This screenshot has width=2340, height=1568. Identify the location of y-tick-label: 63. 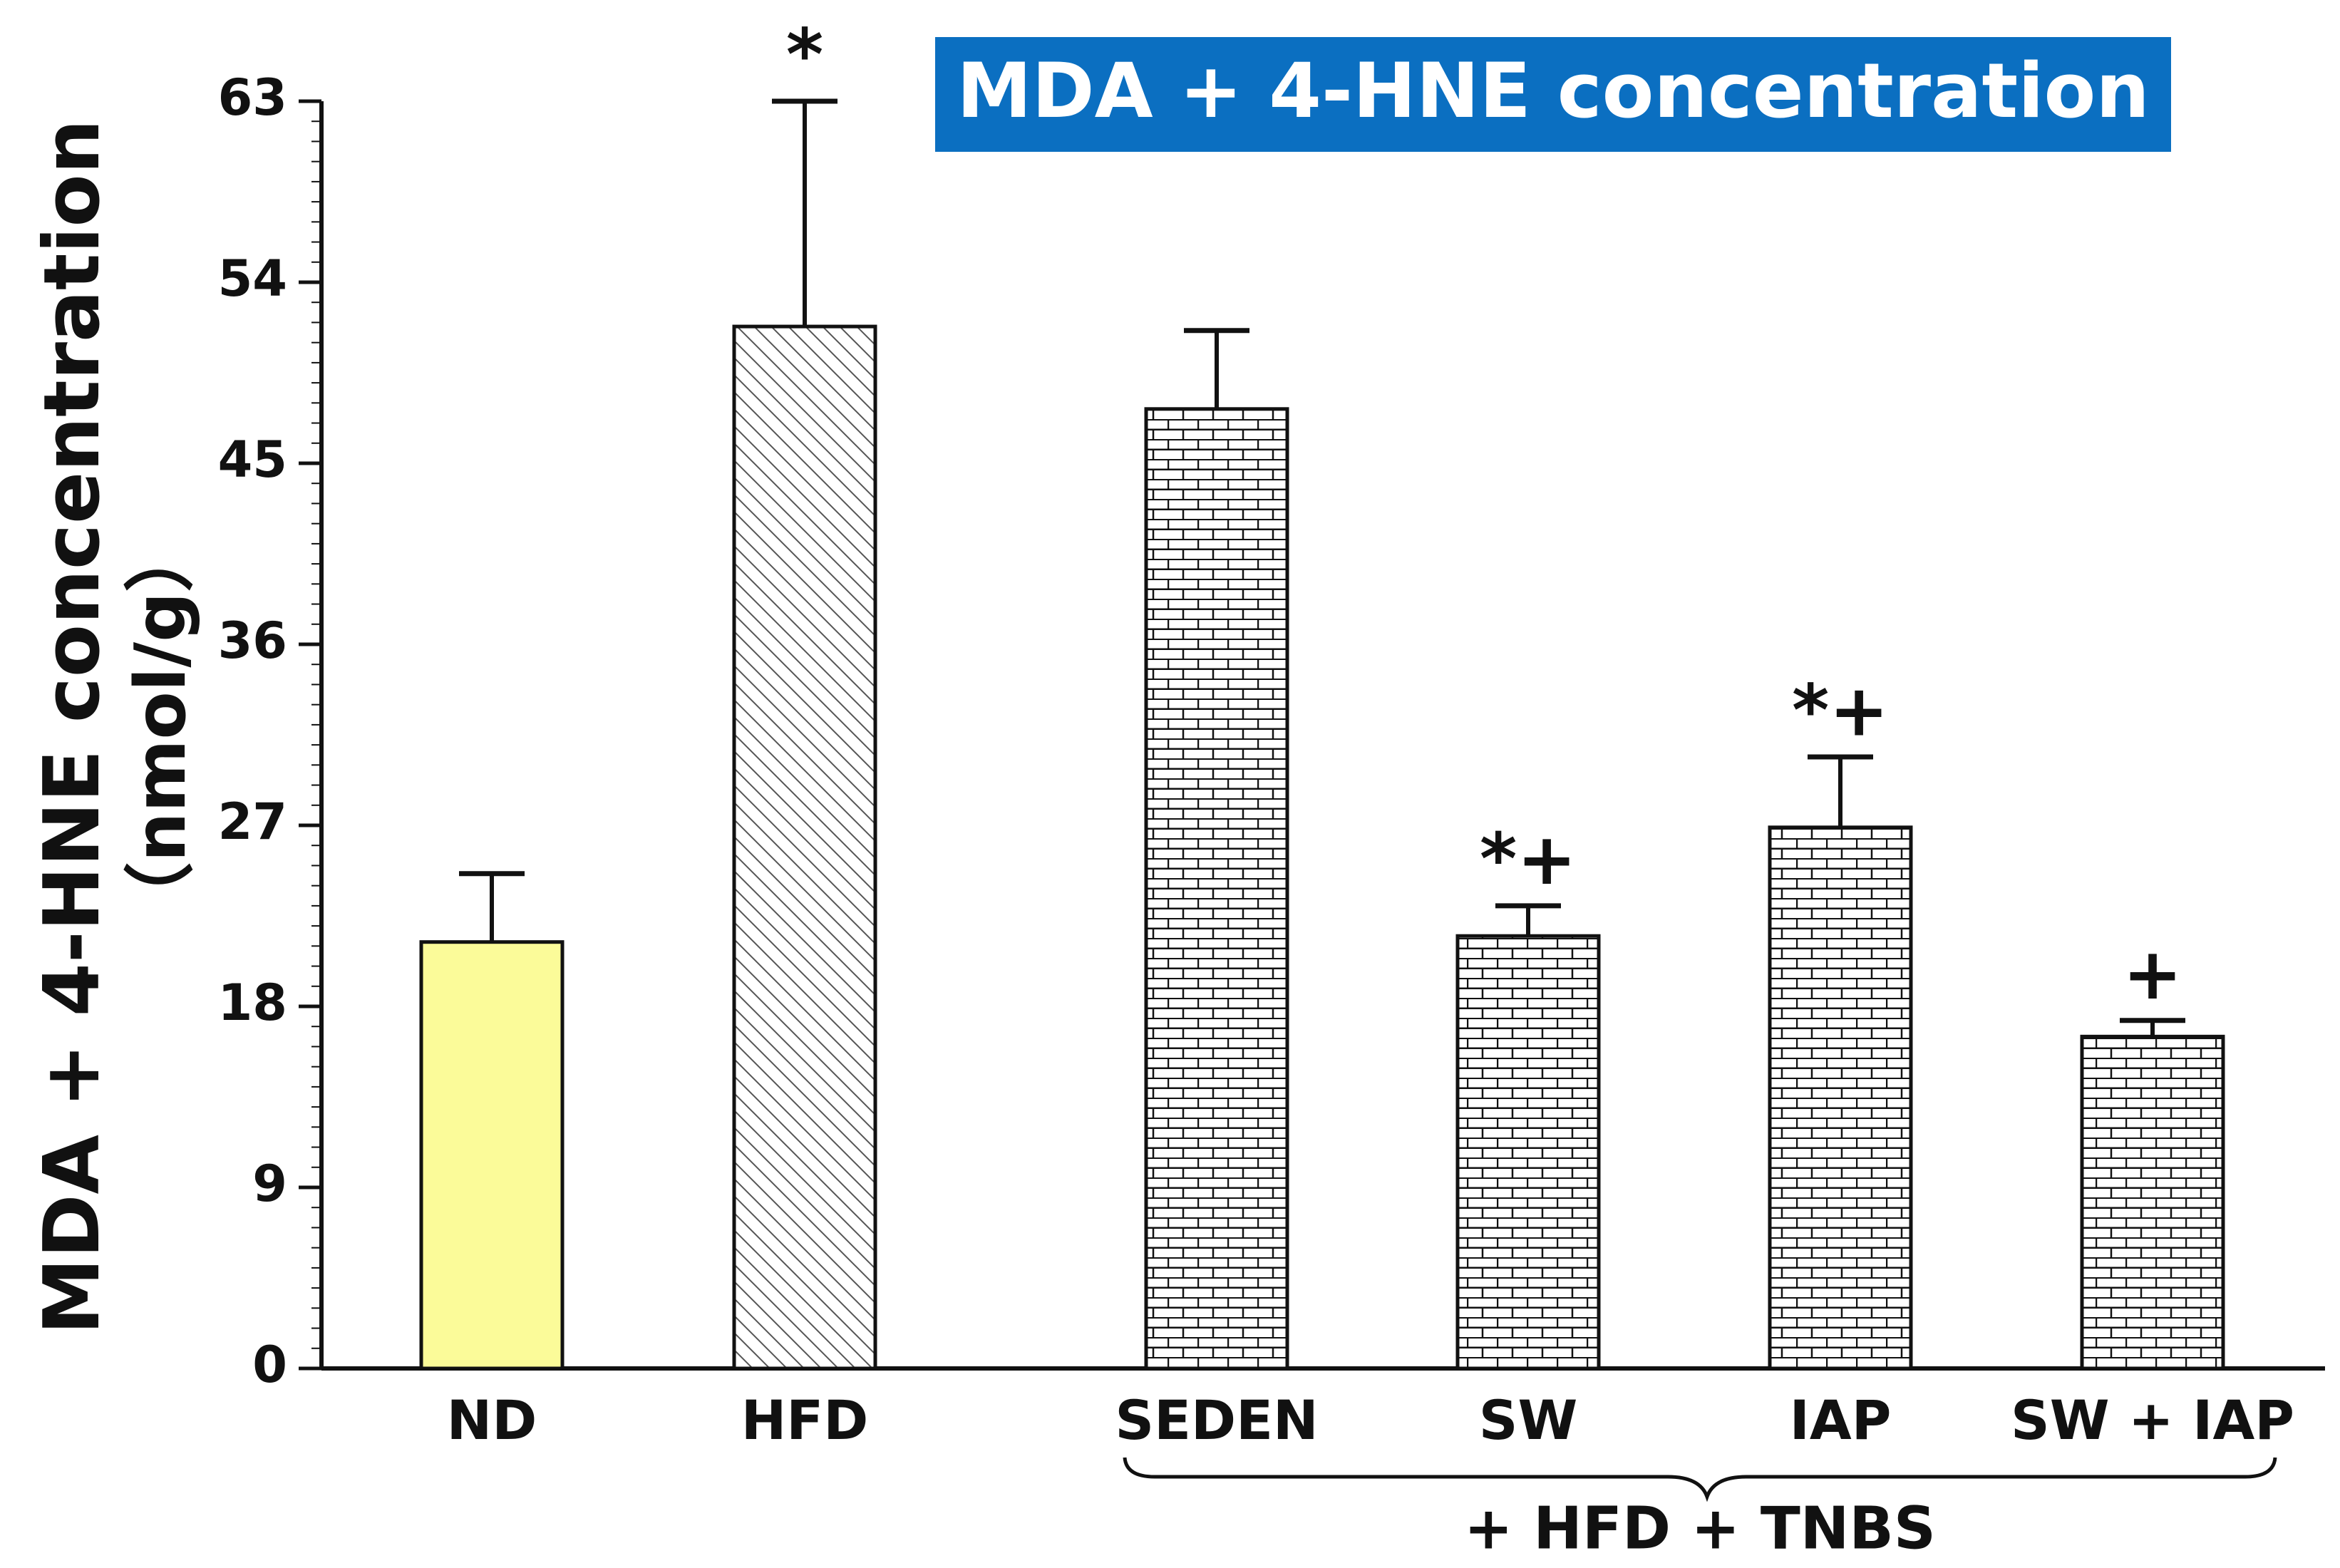
(252, 98).